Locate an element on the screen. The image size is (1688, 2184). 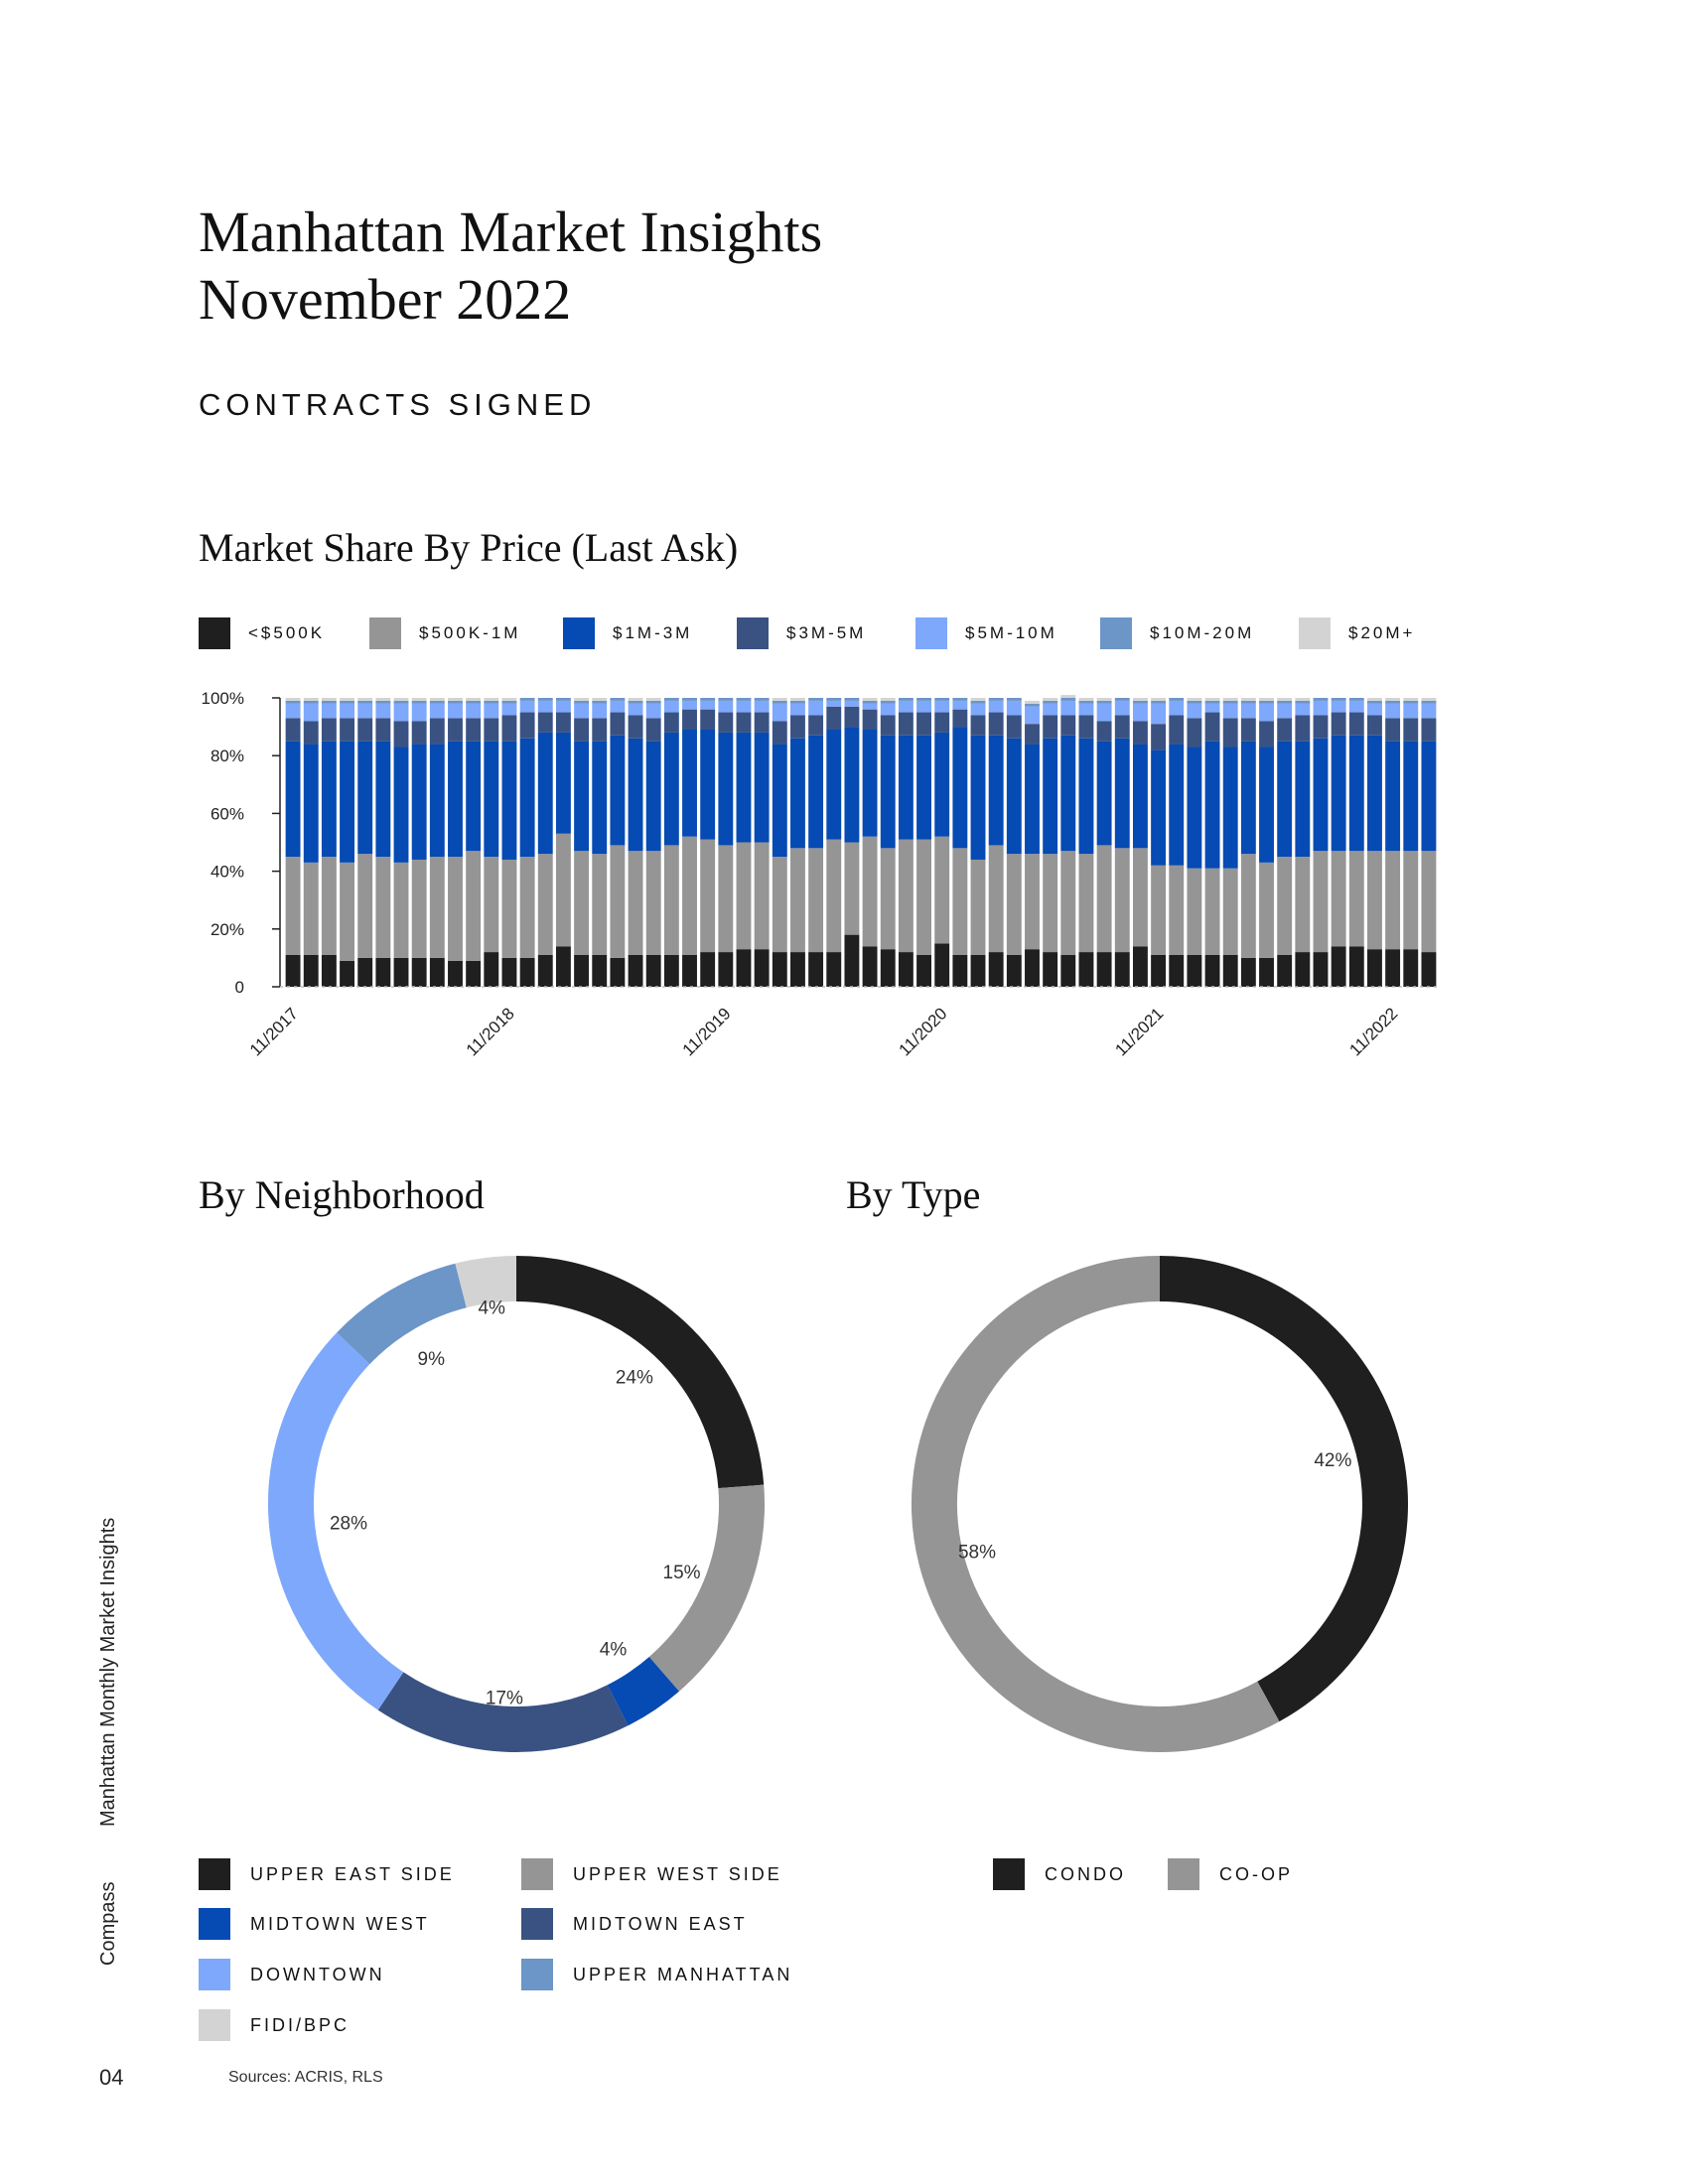
y-tick-label: 40% is located at coordinates (227, 872).